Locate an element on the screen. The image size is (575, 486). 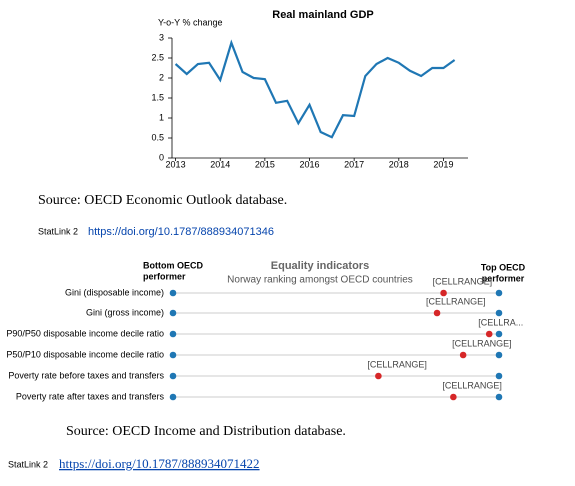
y-tick-label: 3 is located at coordinates (161, 37).